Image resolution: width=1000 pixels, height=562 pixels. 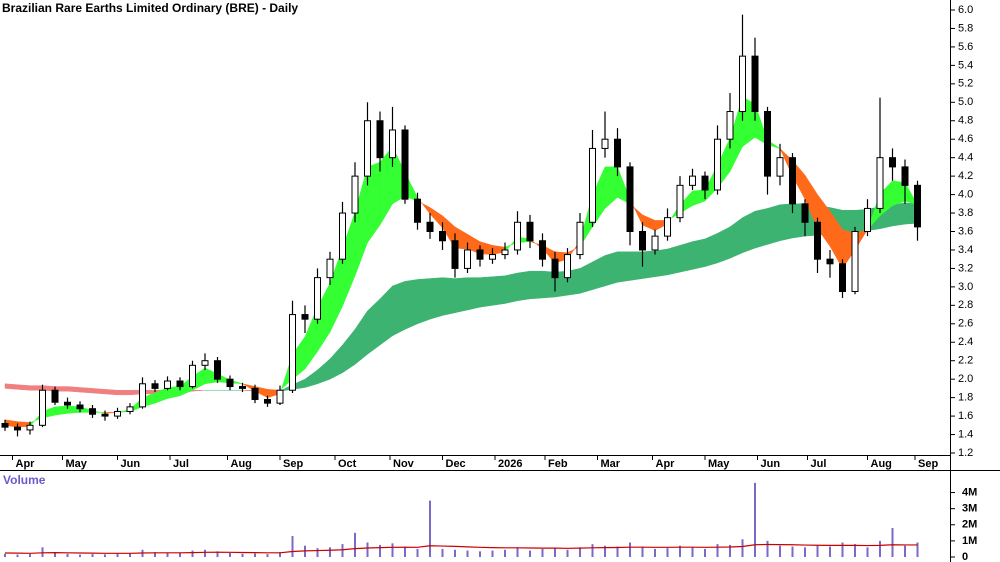 What do you see at coordinates (965, 139) in the screenshot?
I see `y-tick-label: 4.6` at bounding box center [965, 139].